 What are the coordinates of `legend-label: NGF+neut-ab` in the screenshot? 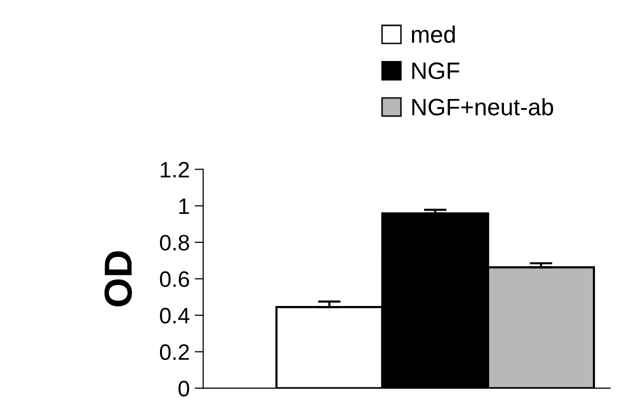 It's located at (483, 107).